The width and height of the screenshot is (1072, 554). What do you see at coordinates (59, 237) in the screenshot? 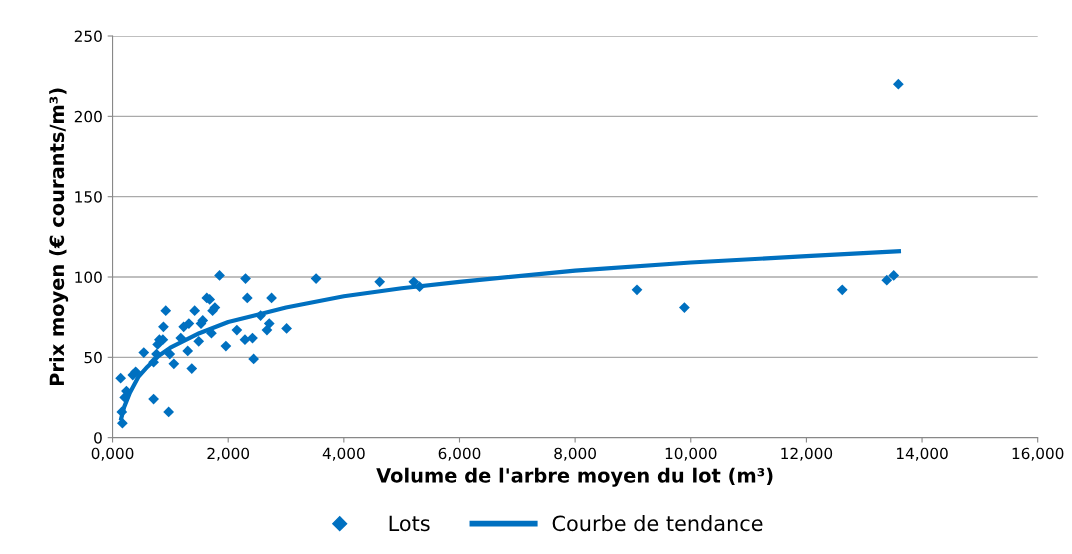
I see `y-axis-title: Prix moyen (€ courants/m³)` at bounding box center [59, 237].